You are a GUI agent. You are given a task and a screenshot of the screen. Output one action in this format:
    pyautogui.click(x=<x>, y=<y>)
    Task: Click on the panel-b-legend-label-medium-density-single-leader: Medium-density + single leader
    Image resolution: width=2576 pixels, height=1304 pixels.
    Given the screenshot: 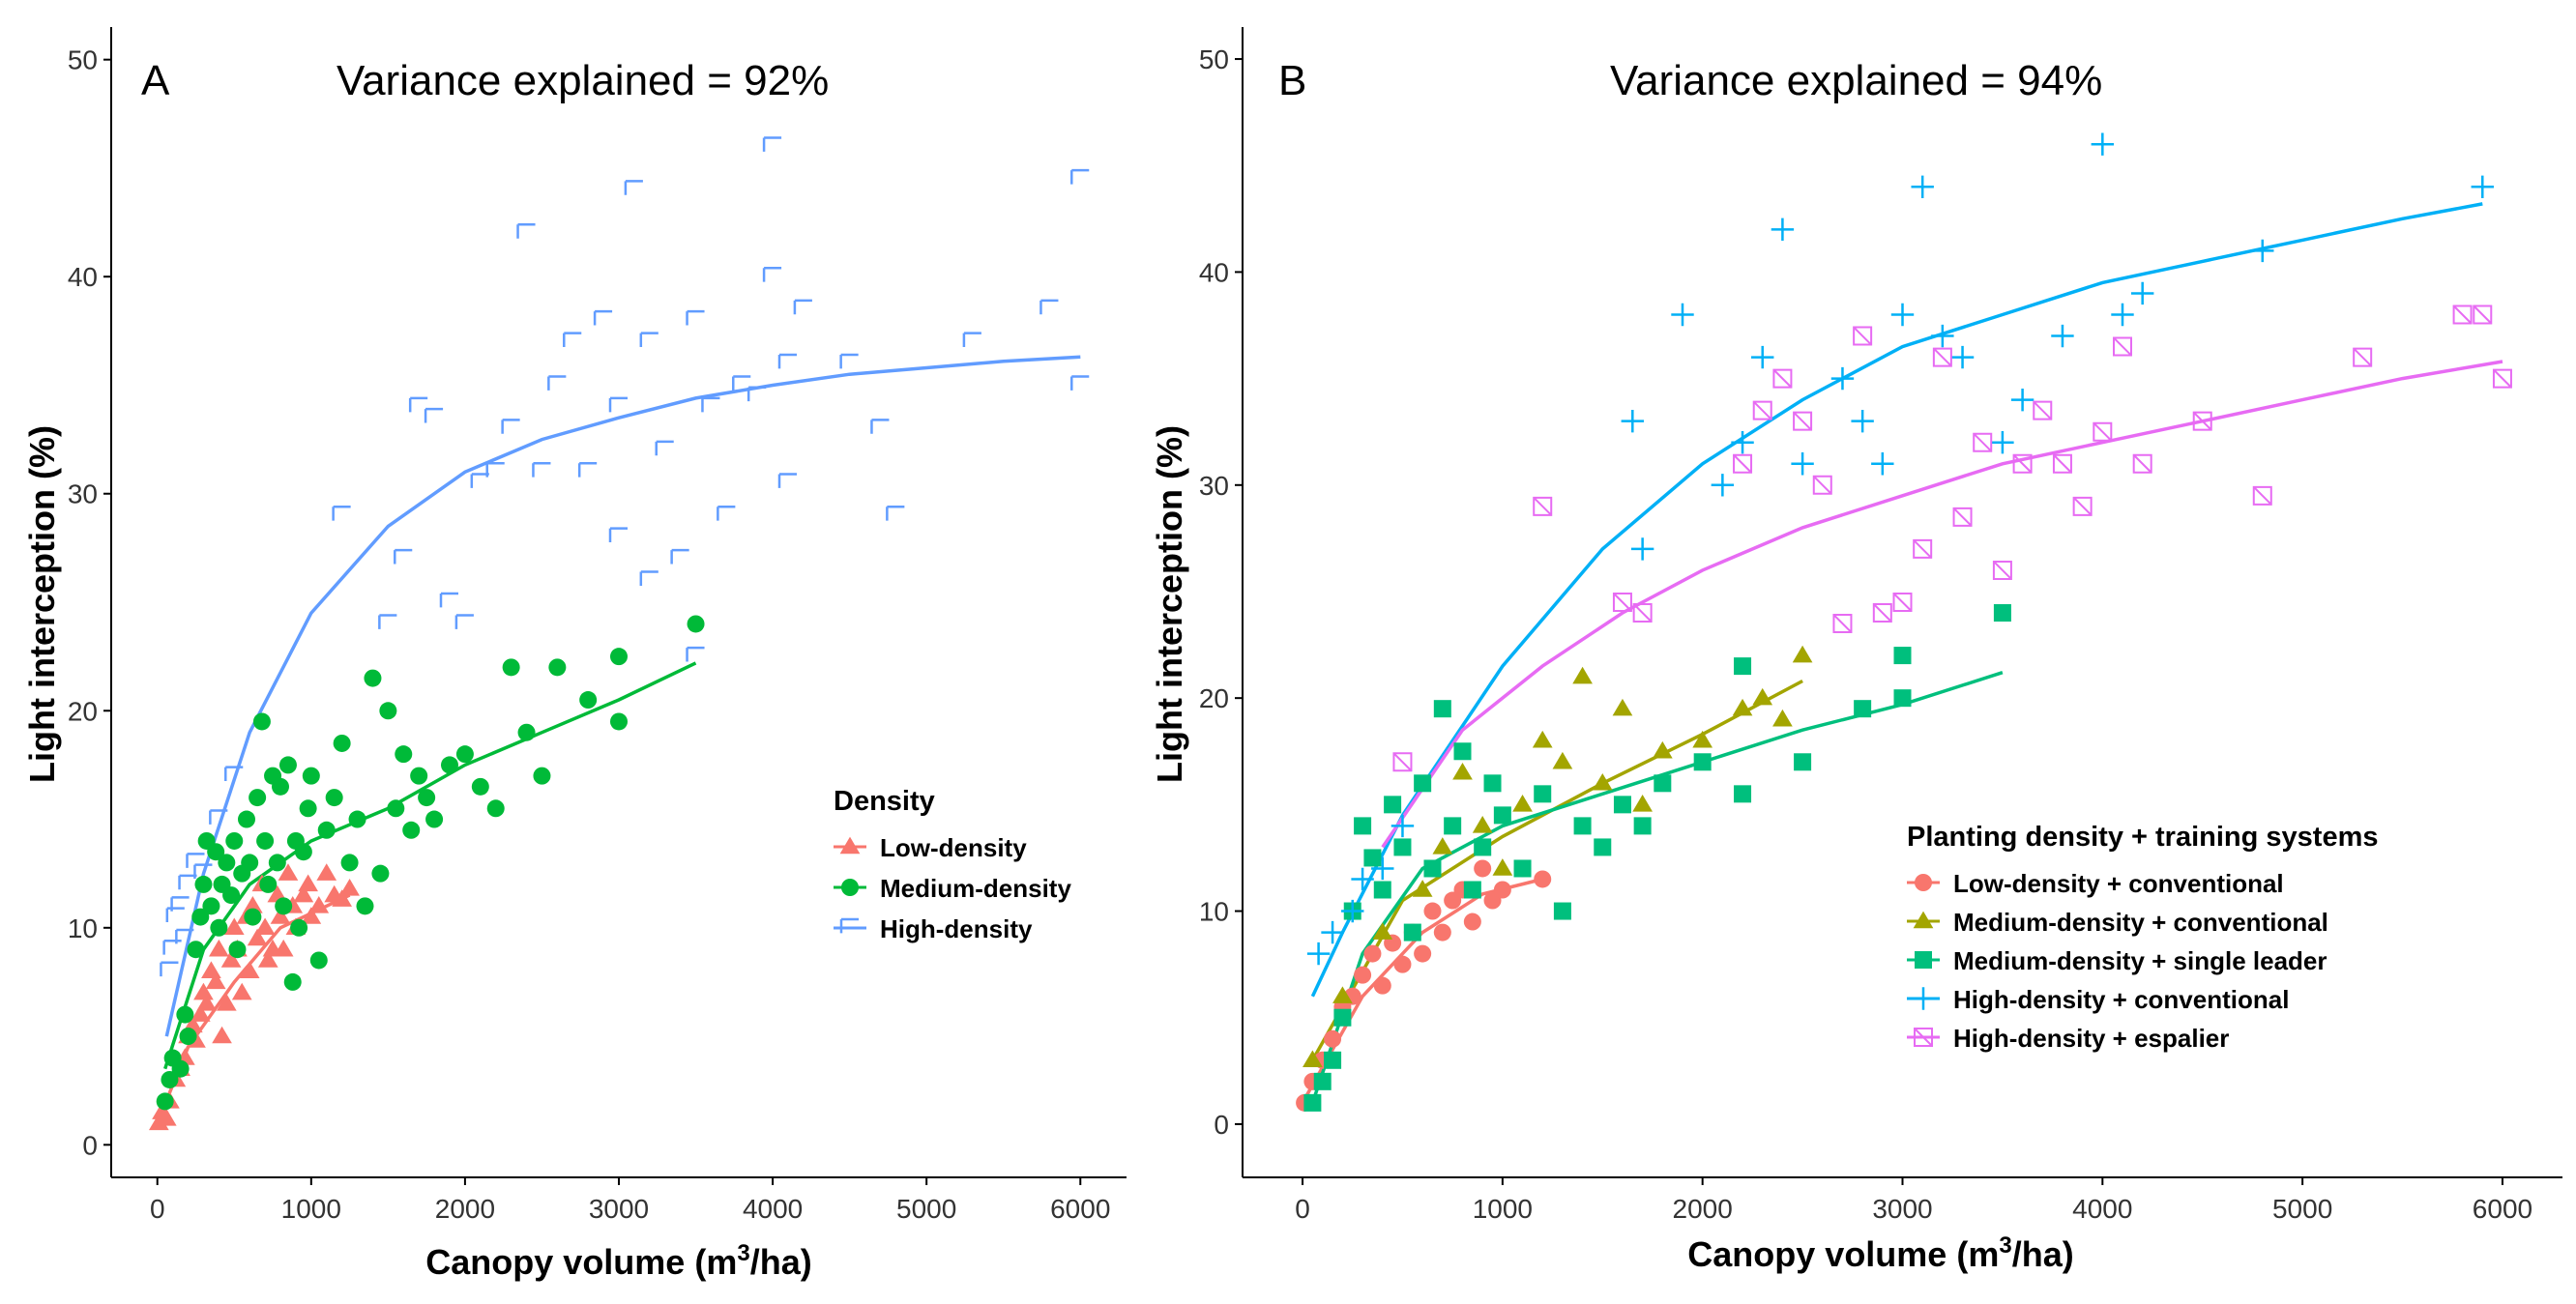 What is the action you would take?
    pyautogui.click(x=2140, y=960)
    